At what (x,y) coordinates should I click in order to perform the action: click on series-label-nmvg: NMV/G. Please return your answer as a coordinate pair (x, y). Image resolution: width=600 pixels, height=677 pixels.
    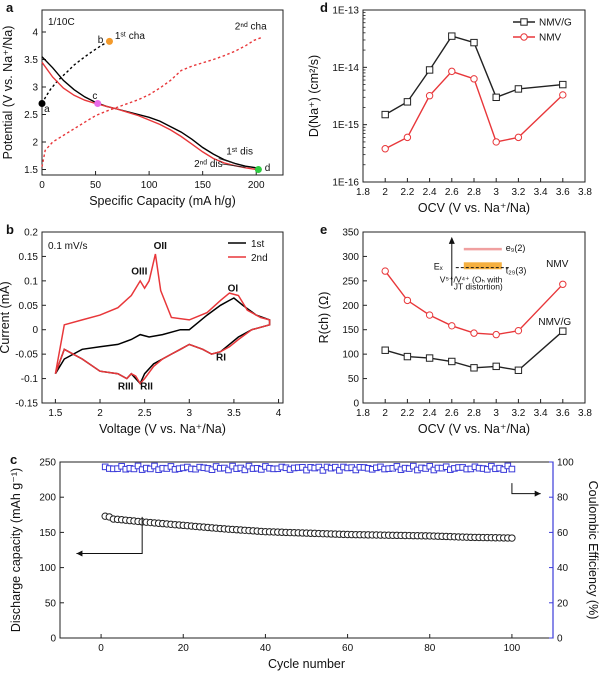
    Looking at the image, I should click on (554, 322).